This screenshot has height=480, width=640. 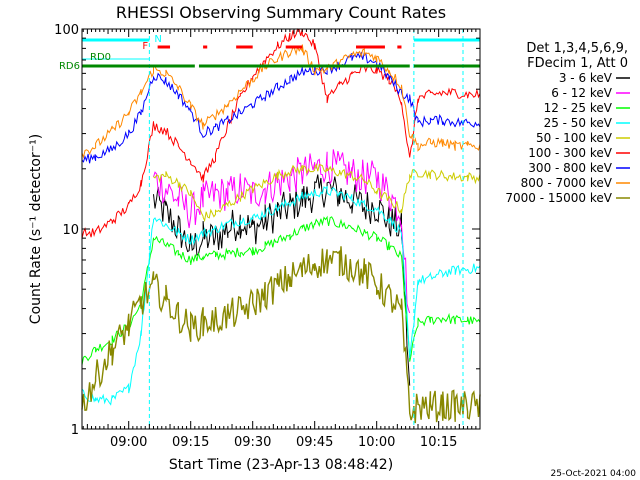 I want to click on night-flag-label: N, so click(x=157, y=39).